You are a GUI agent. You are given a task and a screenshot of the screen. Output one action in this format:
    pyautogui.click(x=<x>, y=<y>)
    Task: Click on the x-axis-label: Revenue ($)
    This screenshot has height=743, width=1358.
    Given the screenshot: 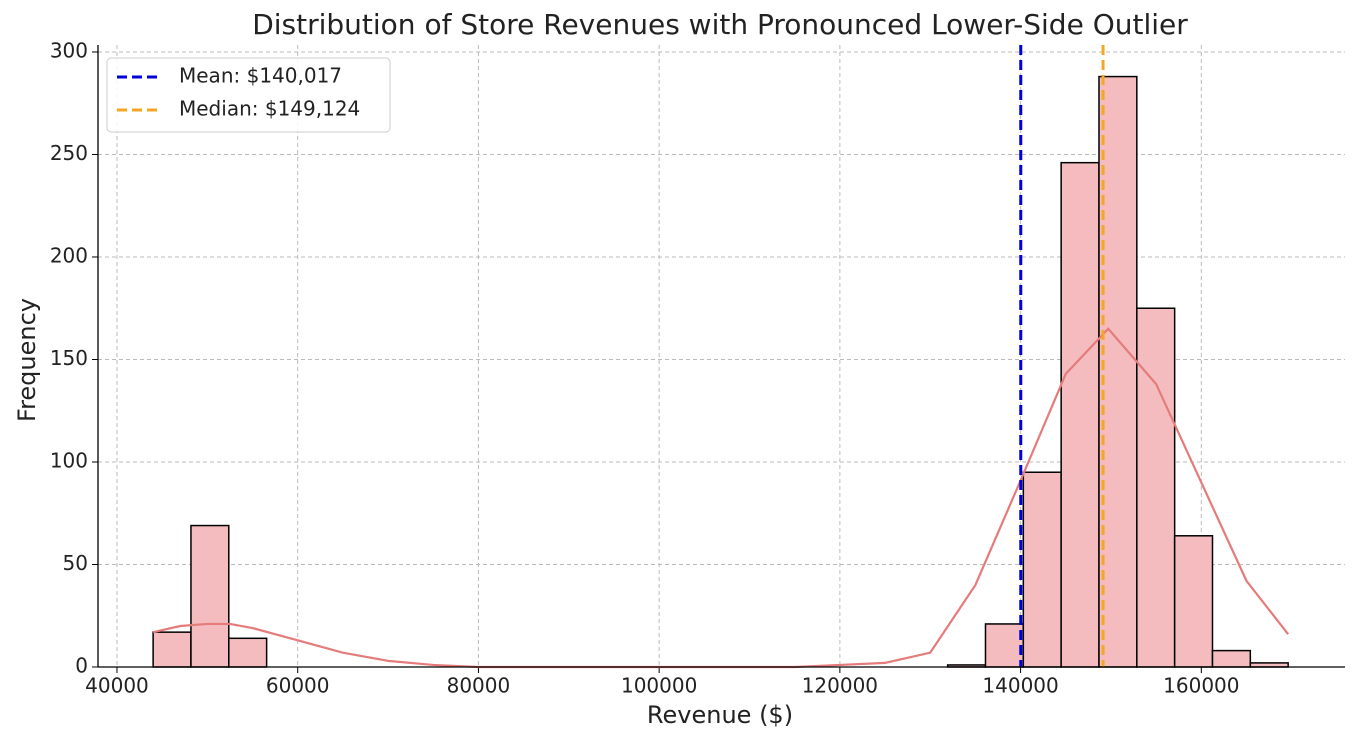 What is the action you would take?
    pyautogui.click(x=720, y=715)
    